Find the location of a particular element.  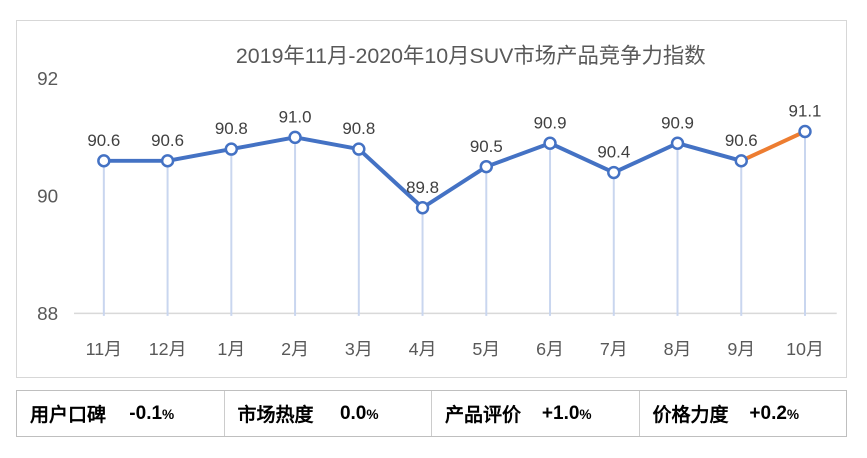

data-point-label: 91.0 is located at coordinates (295, 116).